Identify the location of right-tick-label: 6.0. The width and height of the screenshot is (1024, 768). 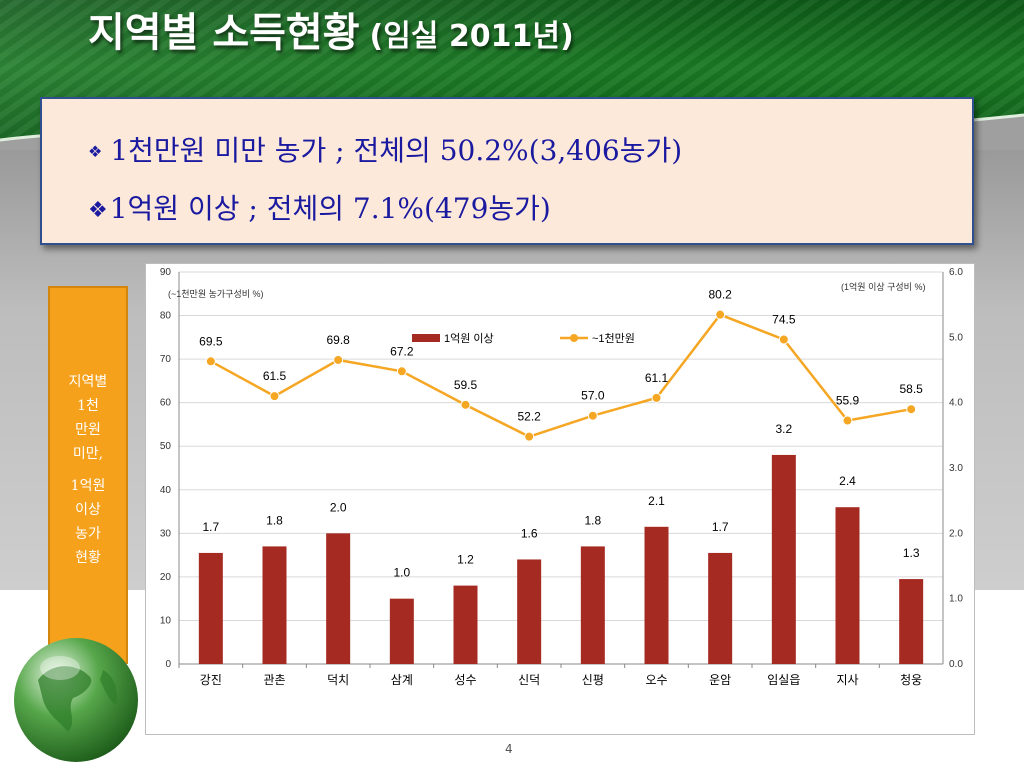
(956, 272).